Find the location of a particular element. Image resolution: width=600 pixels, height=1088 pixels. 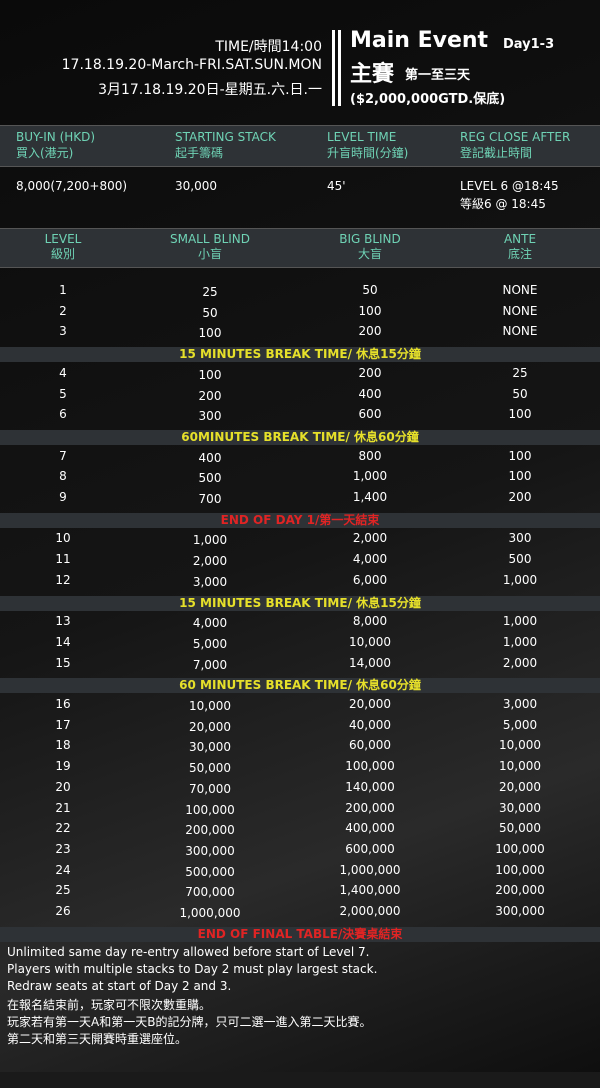

days: Day1-3 is located at coordinates (529, 44).